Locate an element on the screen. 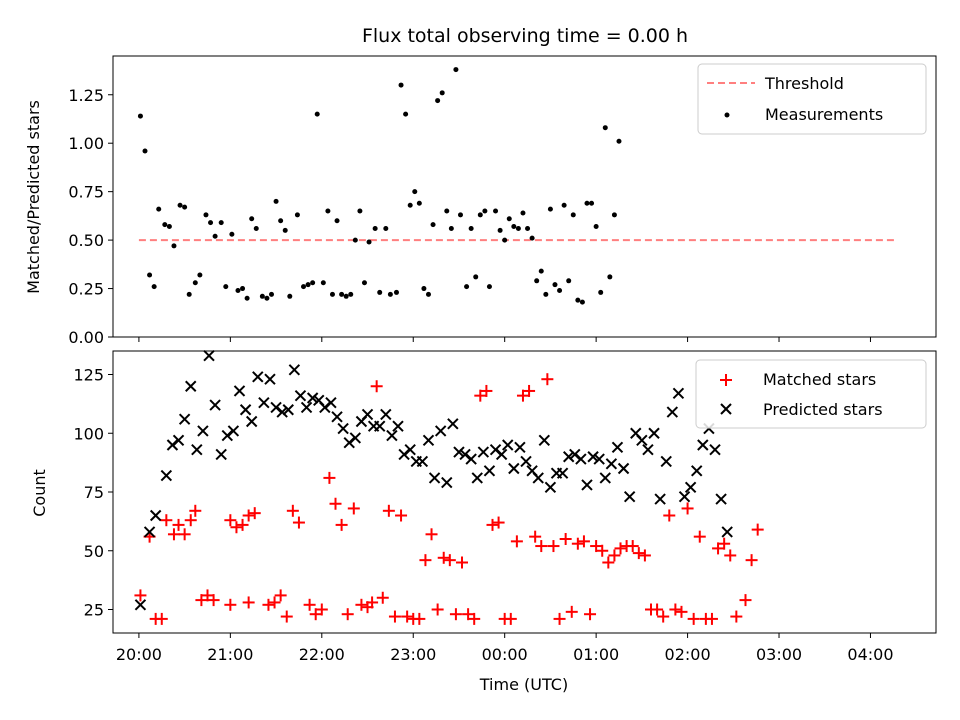 The height and width of the screenshot is (720, 960). bottom-y-tick-label: 100 is located at coordinates (88, 433).